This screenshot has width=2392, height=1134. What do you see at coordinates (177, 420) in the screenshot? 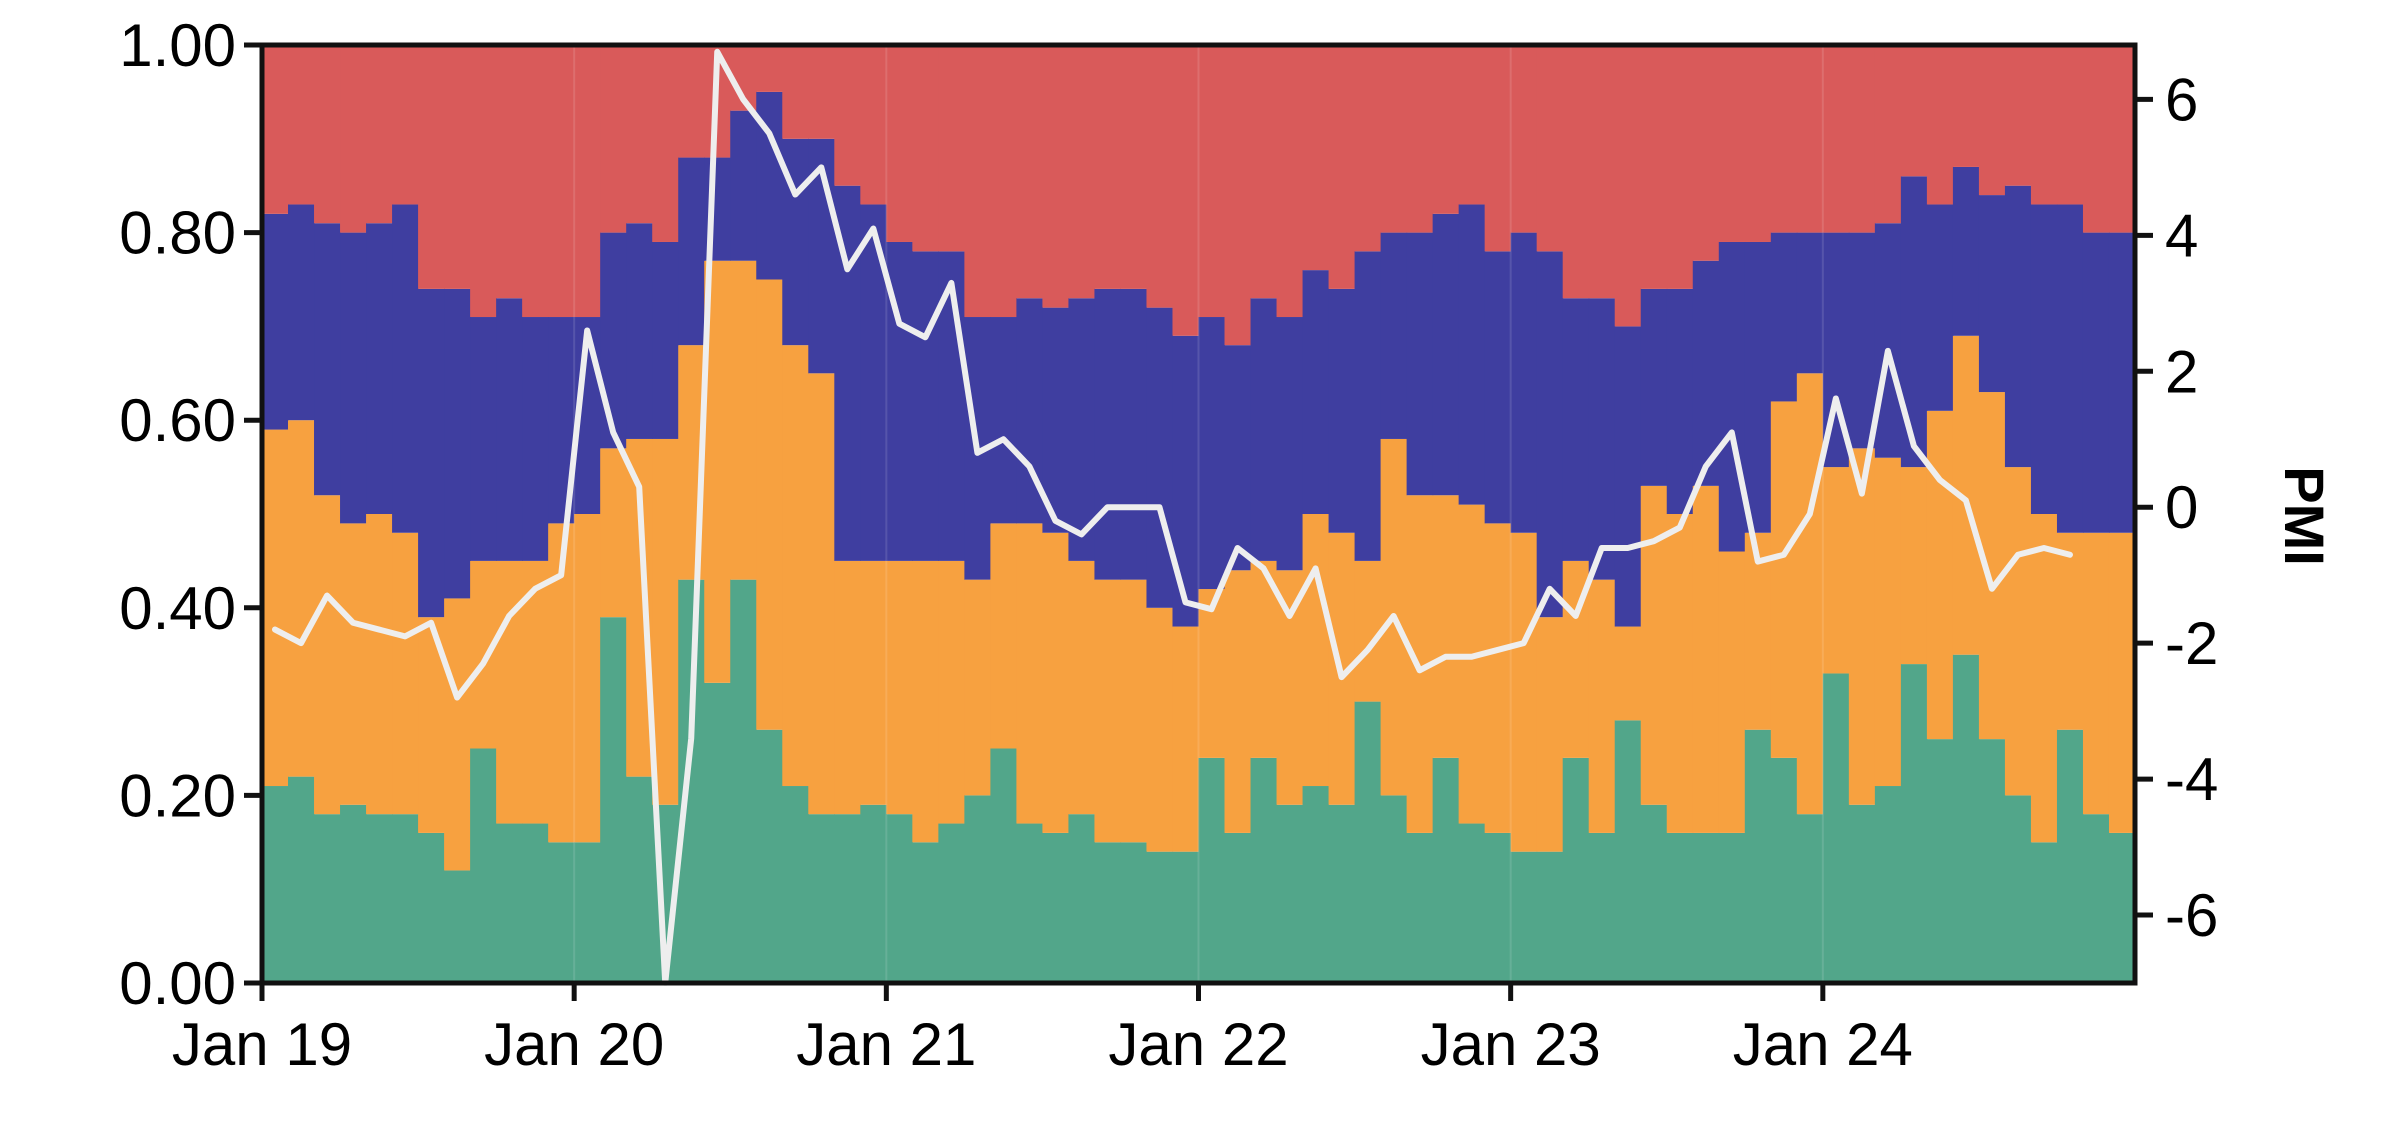
I see `left-tick-label: 0.60` at bounding box center [177, 420].